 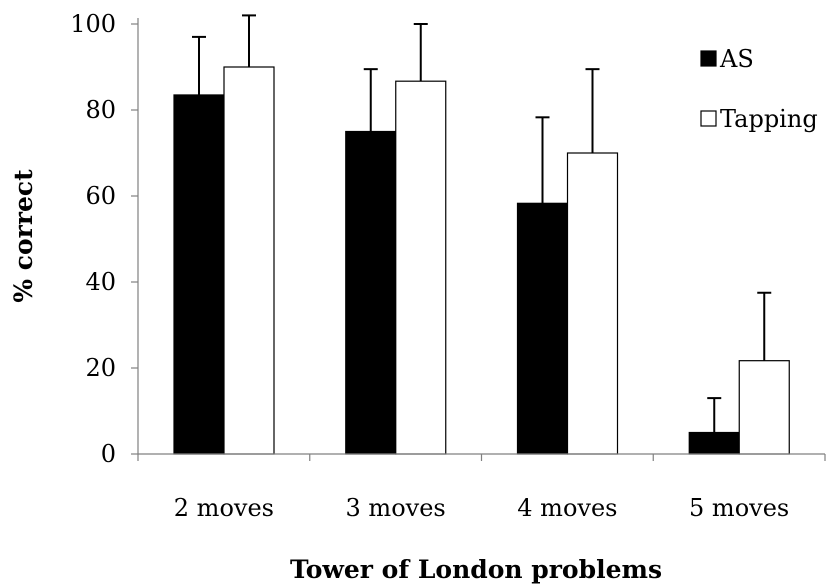 I want to click on y-tick-label: 60, so click(x=100, y=196).